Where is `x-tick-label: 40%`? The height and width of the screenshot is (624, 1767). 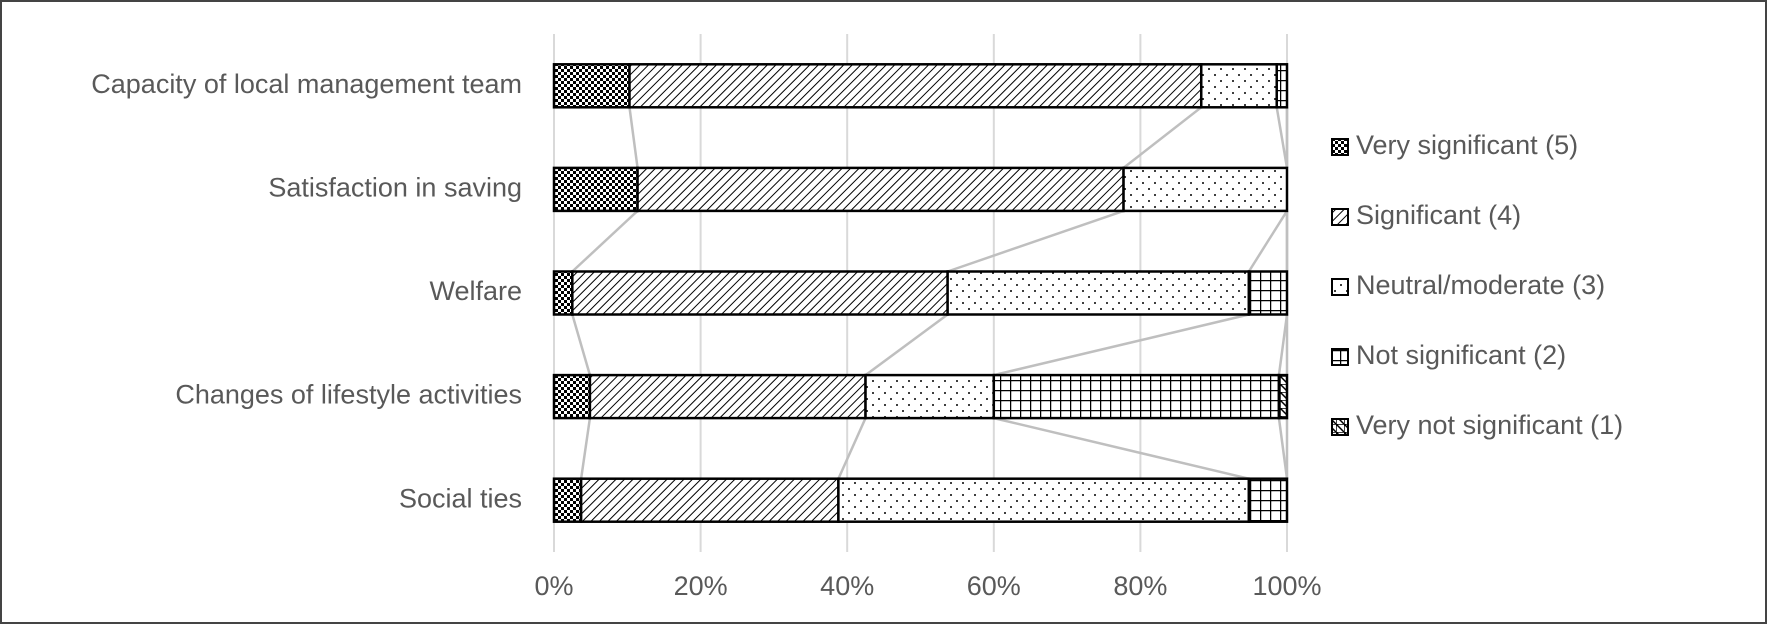 x-tick-label: 40% is located at coordinates (847, 586).